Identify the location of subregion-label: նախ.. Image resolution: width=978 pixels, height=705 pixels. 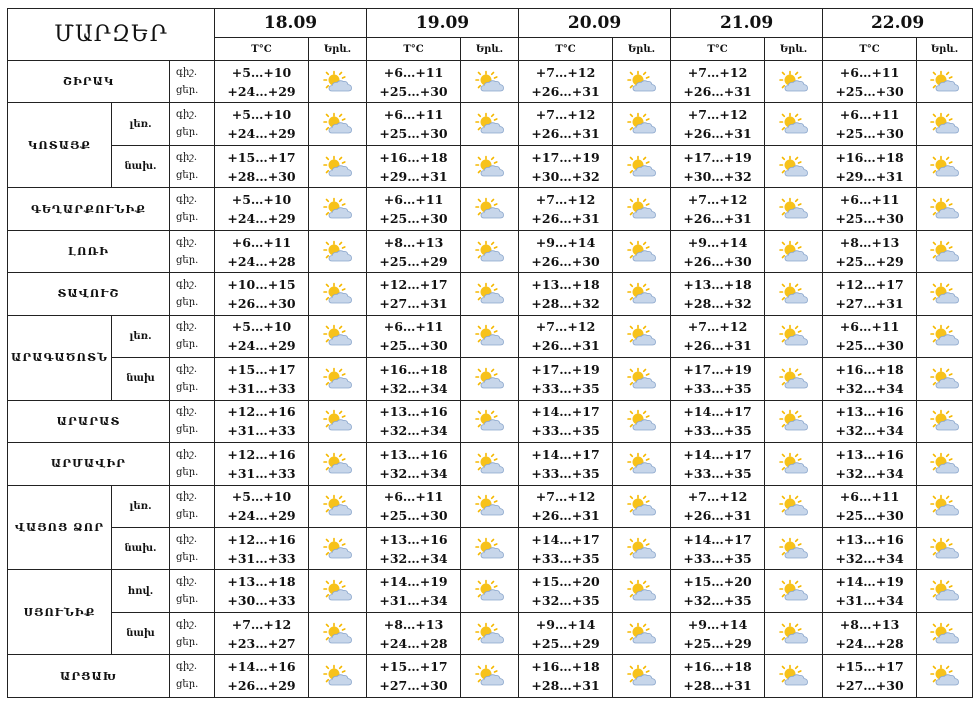
(140, 548).